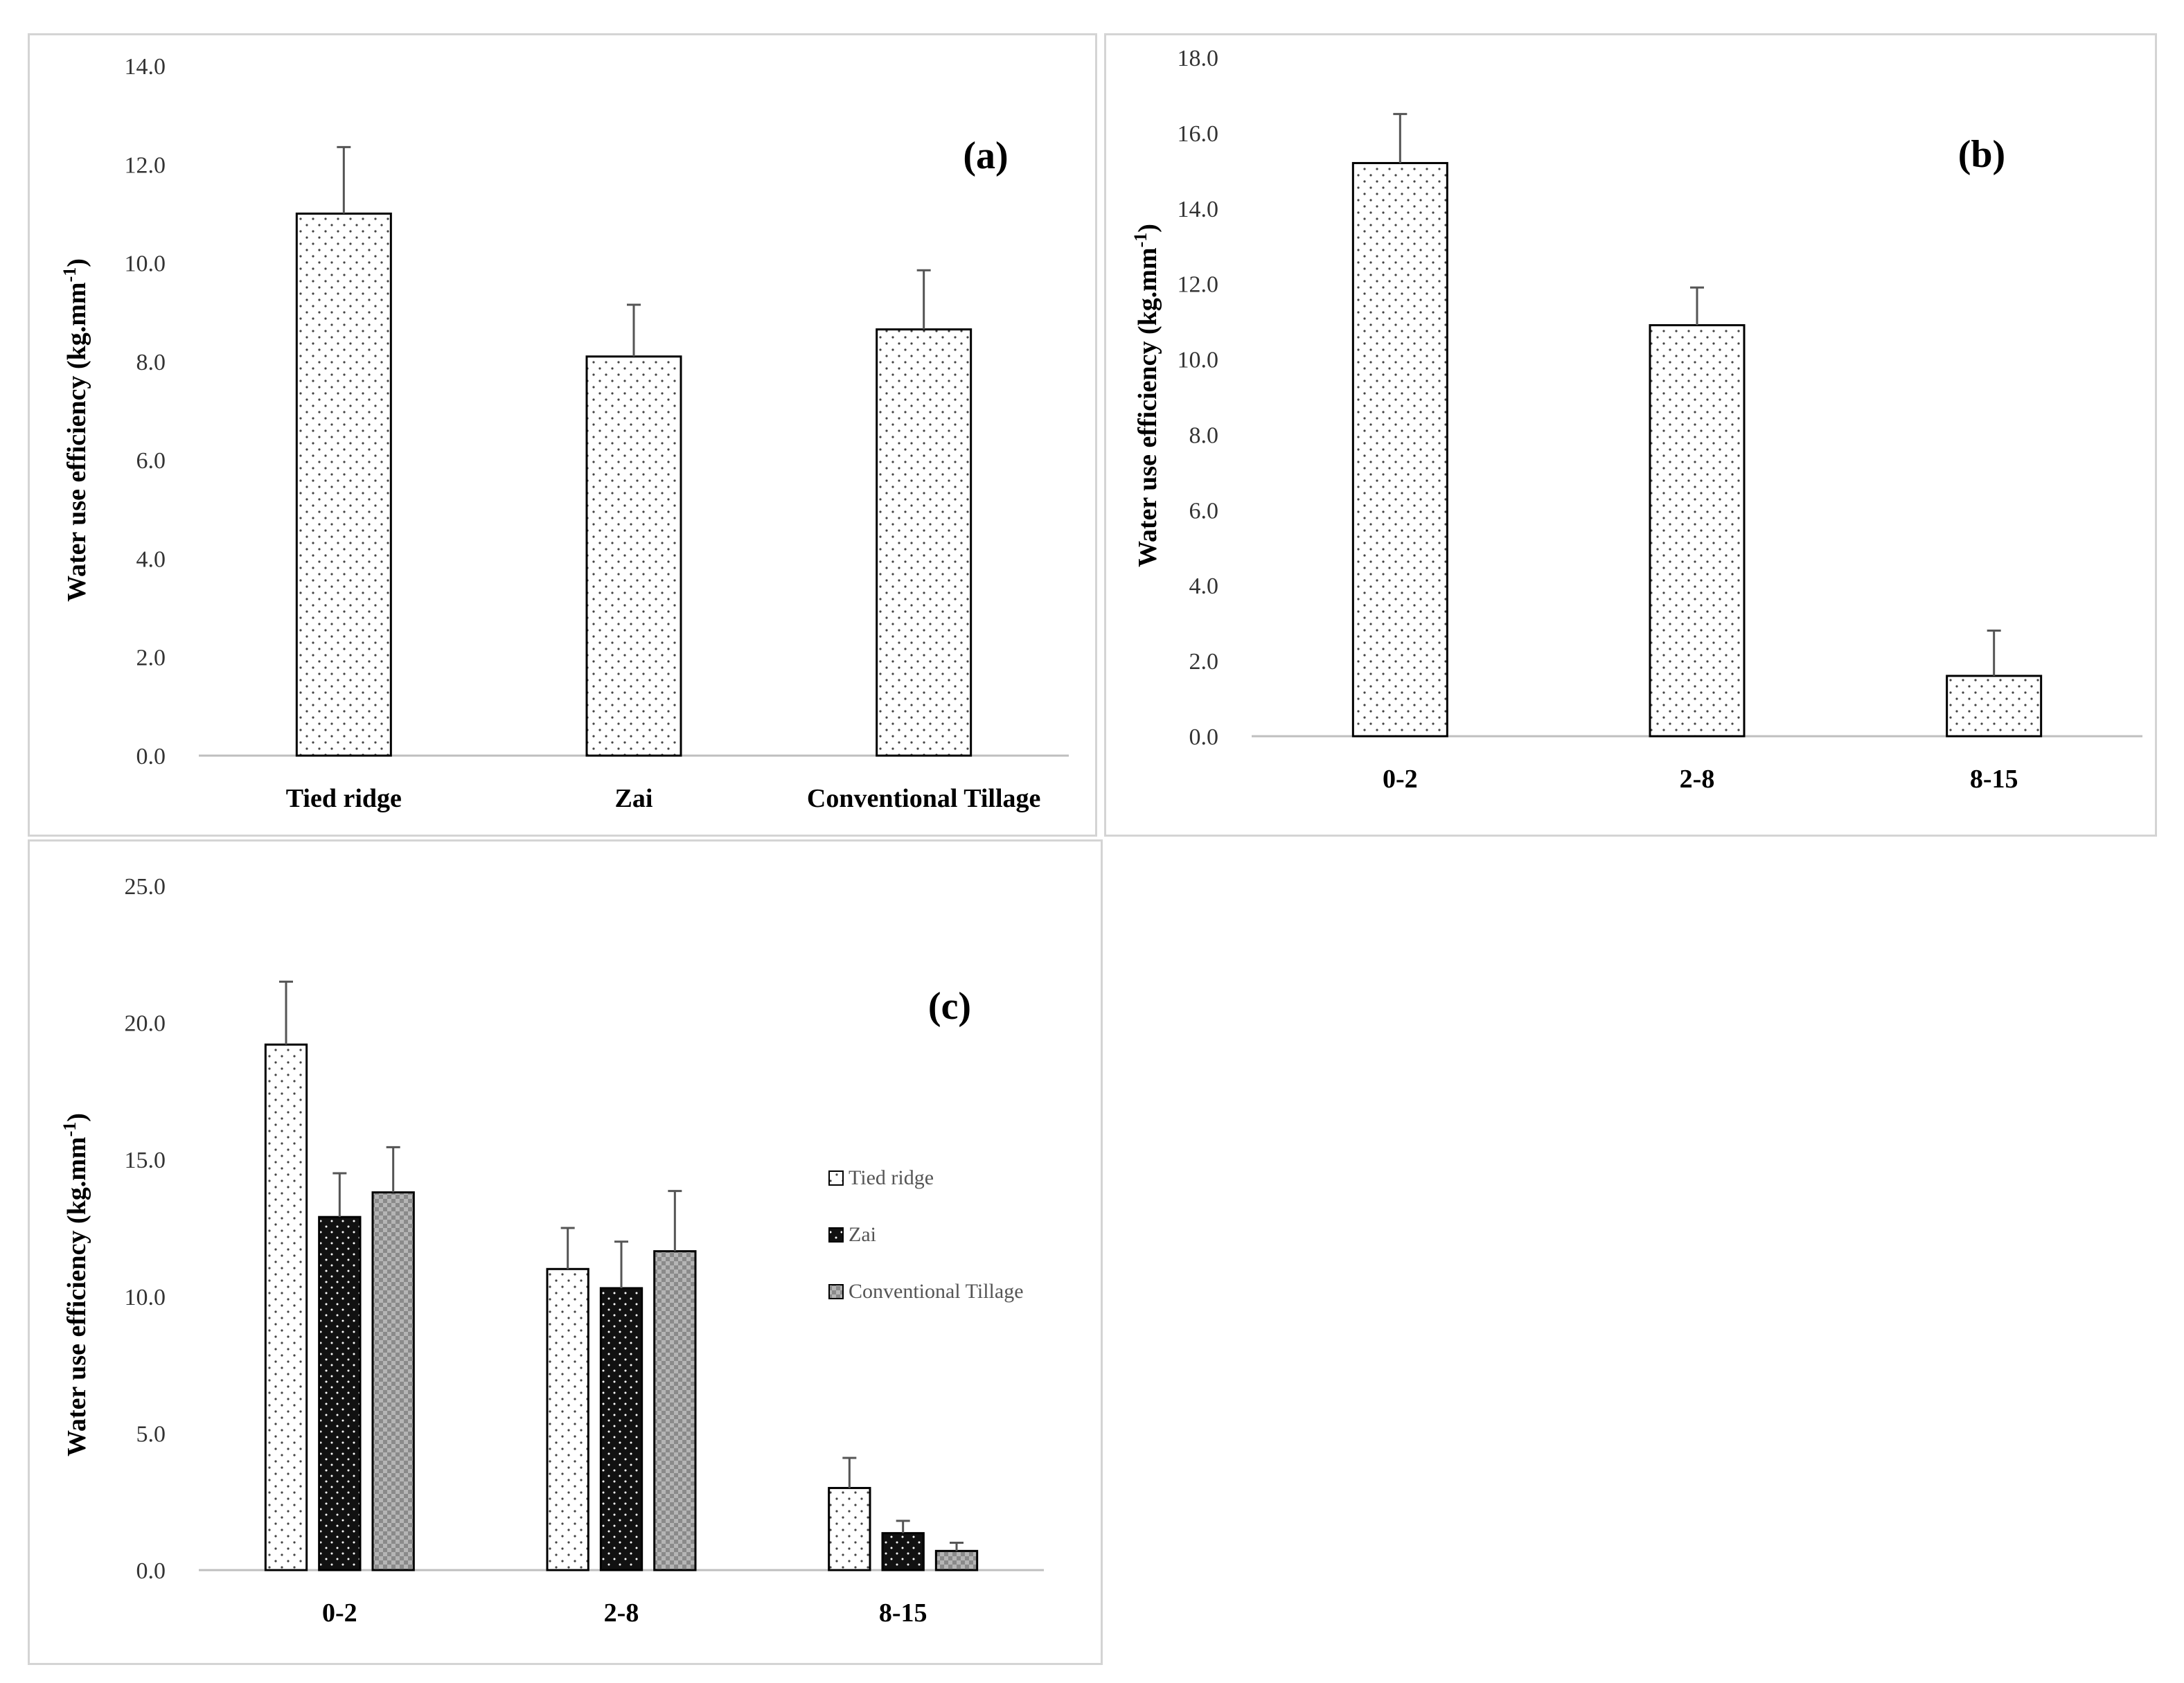 The image size is (2184, 1683). What do you see at coordinates (151, 1571) in the screenshot?
I see `chart-c-ytick-label: 0.0` at bounding box center [151, 1571].